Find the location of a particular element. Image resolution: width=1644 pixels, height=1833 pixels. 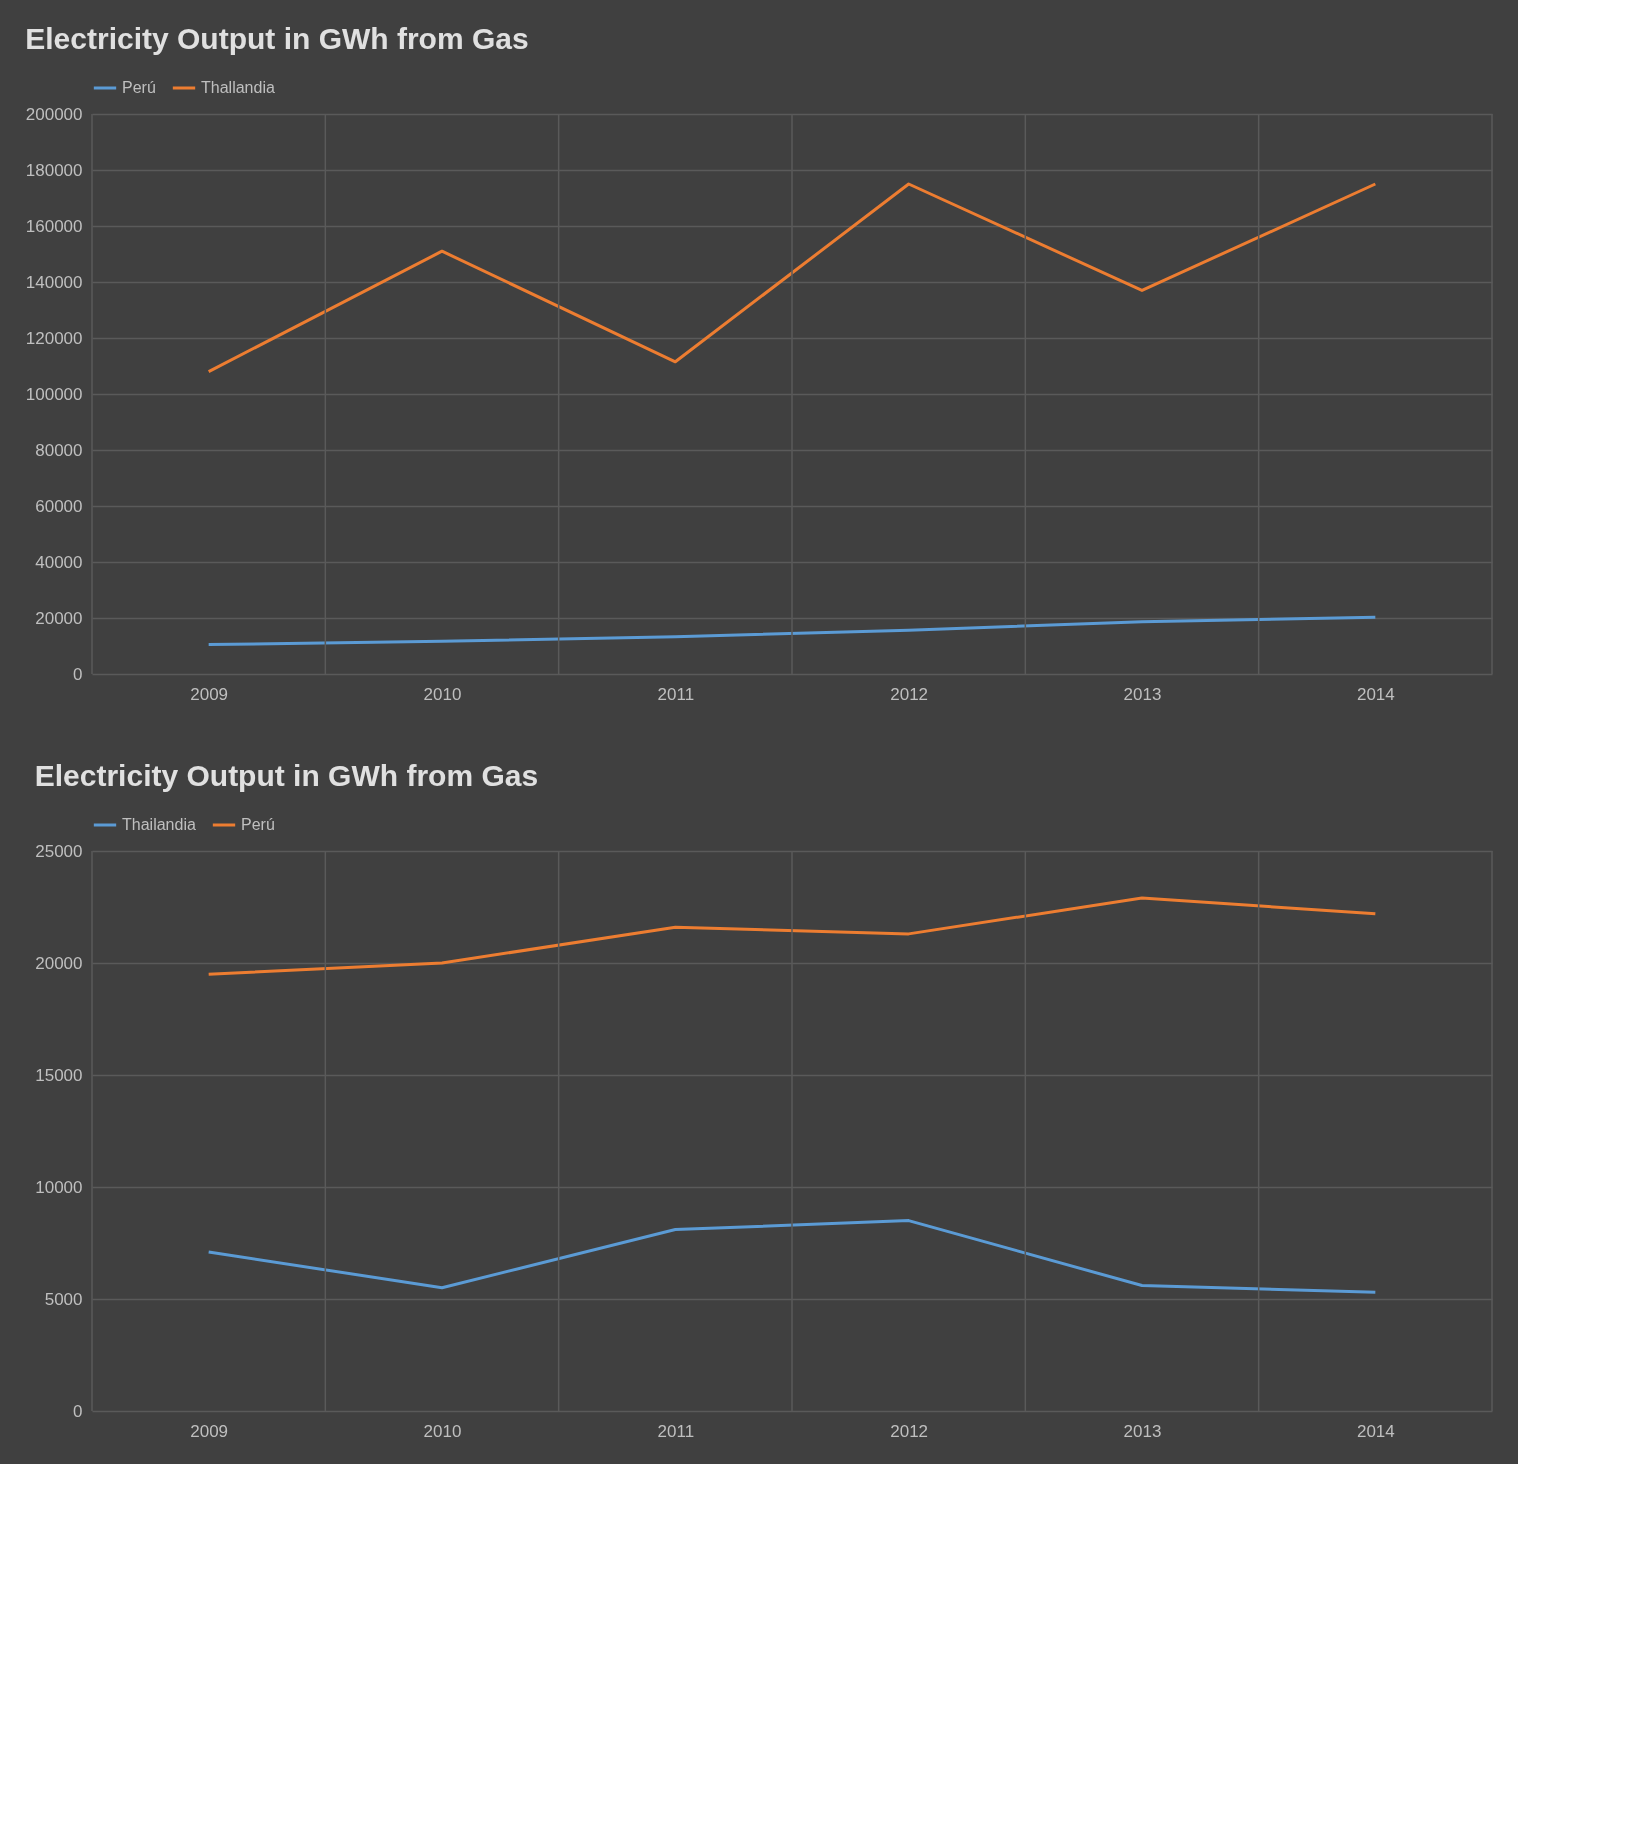

y-tick-label: 140000 is located at coordinates (54, 282).